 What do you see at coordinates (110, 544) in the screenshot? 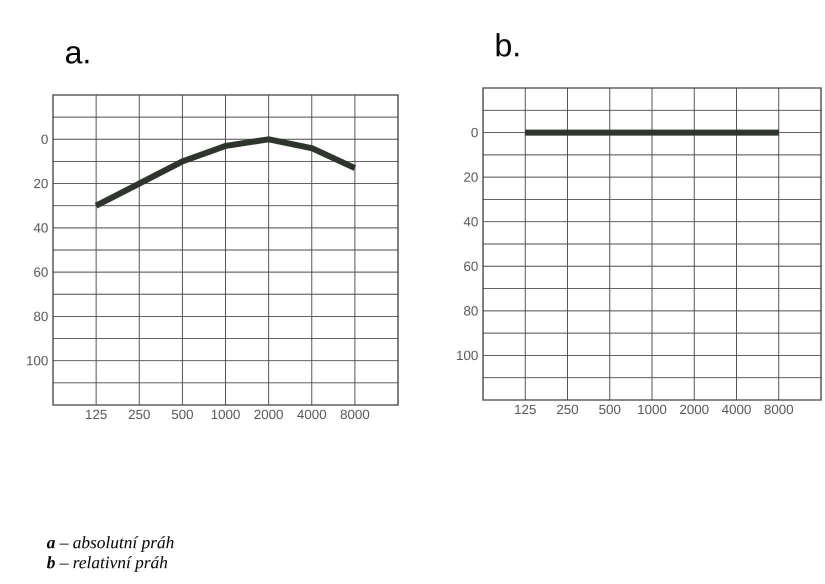
I see `text: a – absolutní práh` at bounding box center [110, 544].